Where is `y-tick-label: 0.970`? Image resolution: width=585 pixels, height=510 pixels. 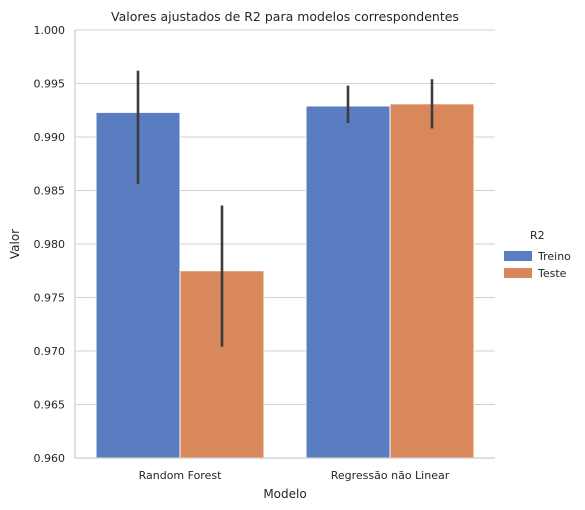
y-tick-label: 0.970 is located at coordinates (50, 351).